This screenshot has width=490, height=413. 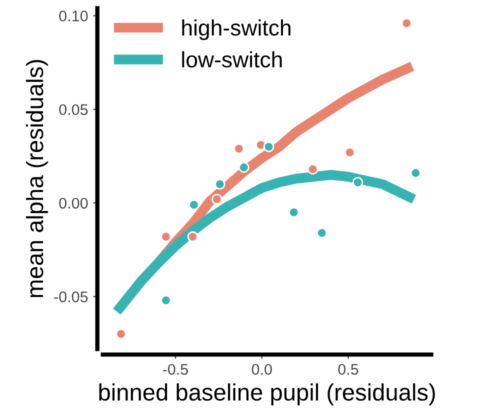 I want to click on y-tick-label: 0.05, so click(x=73, y=110).